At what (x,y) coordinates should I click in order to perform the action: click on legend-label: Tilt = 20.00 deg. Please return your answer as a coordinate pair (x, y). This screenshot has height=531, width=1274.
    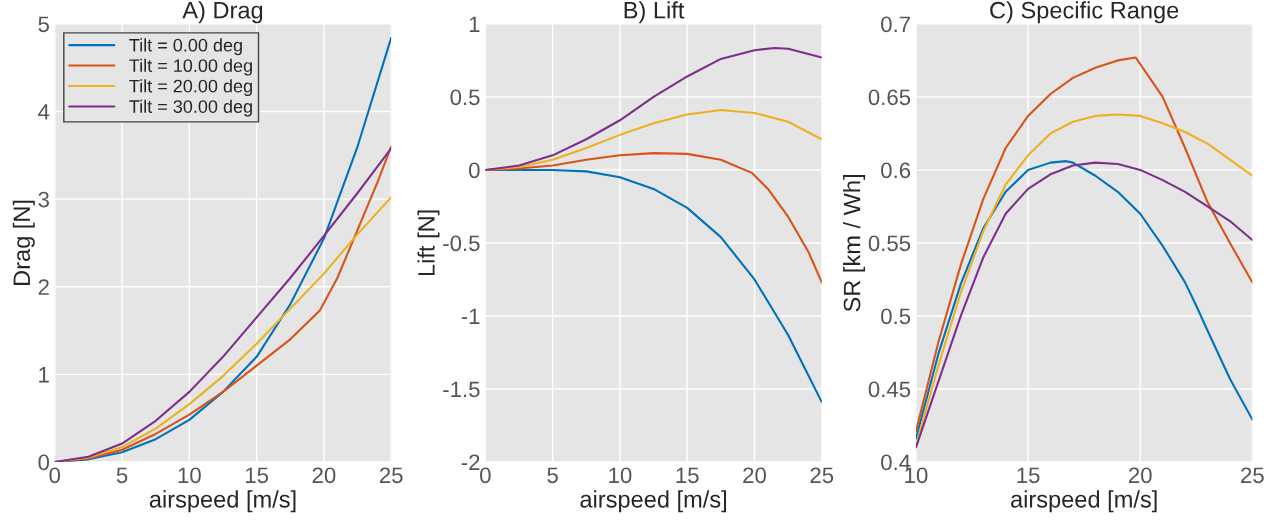
    Looking at the image, I should click on (190, 88).